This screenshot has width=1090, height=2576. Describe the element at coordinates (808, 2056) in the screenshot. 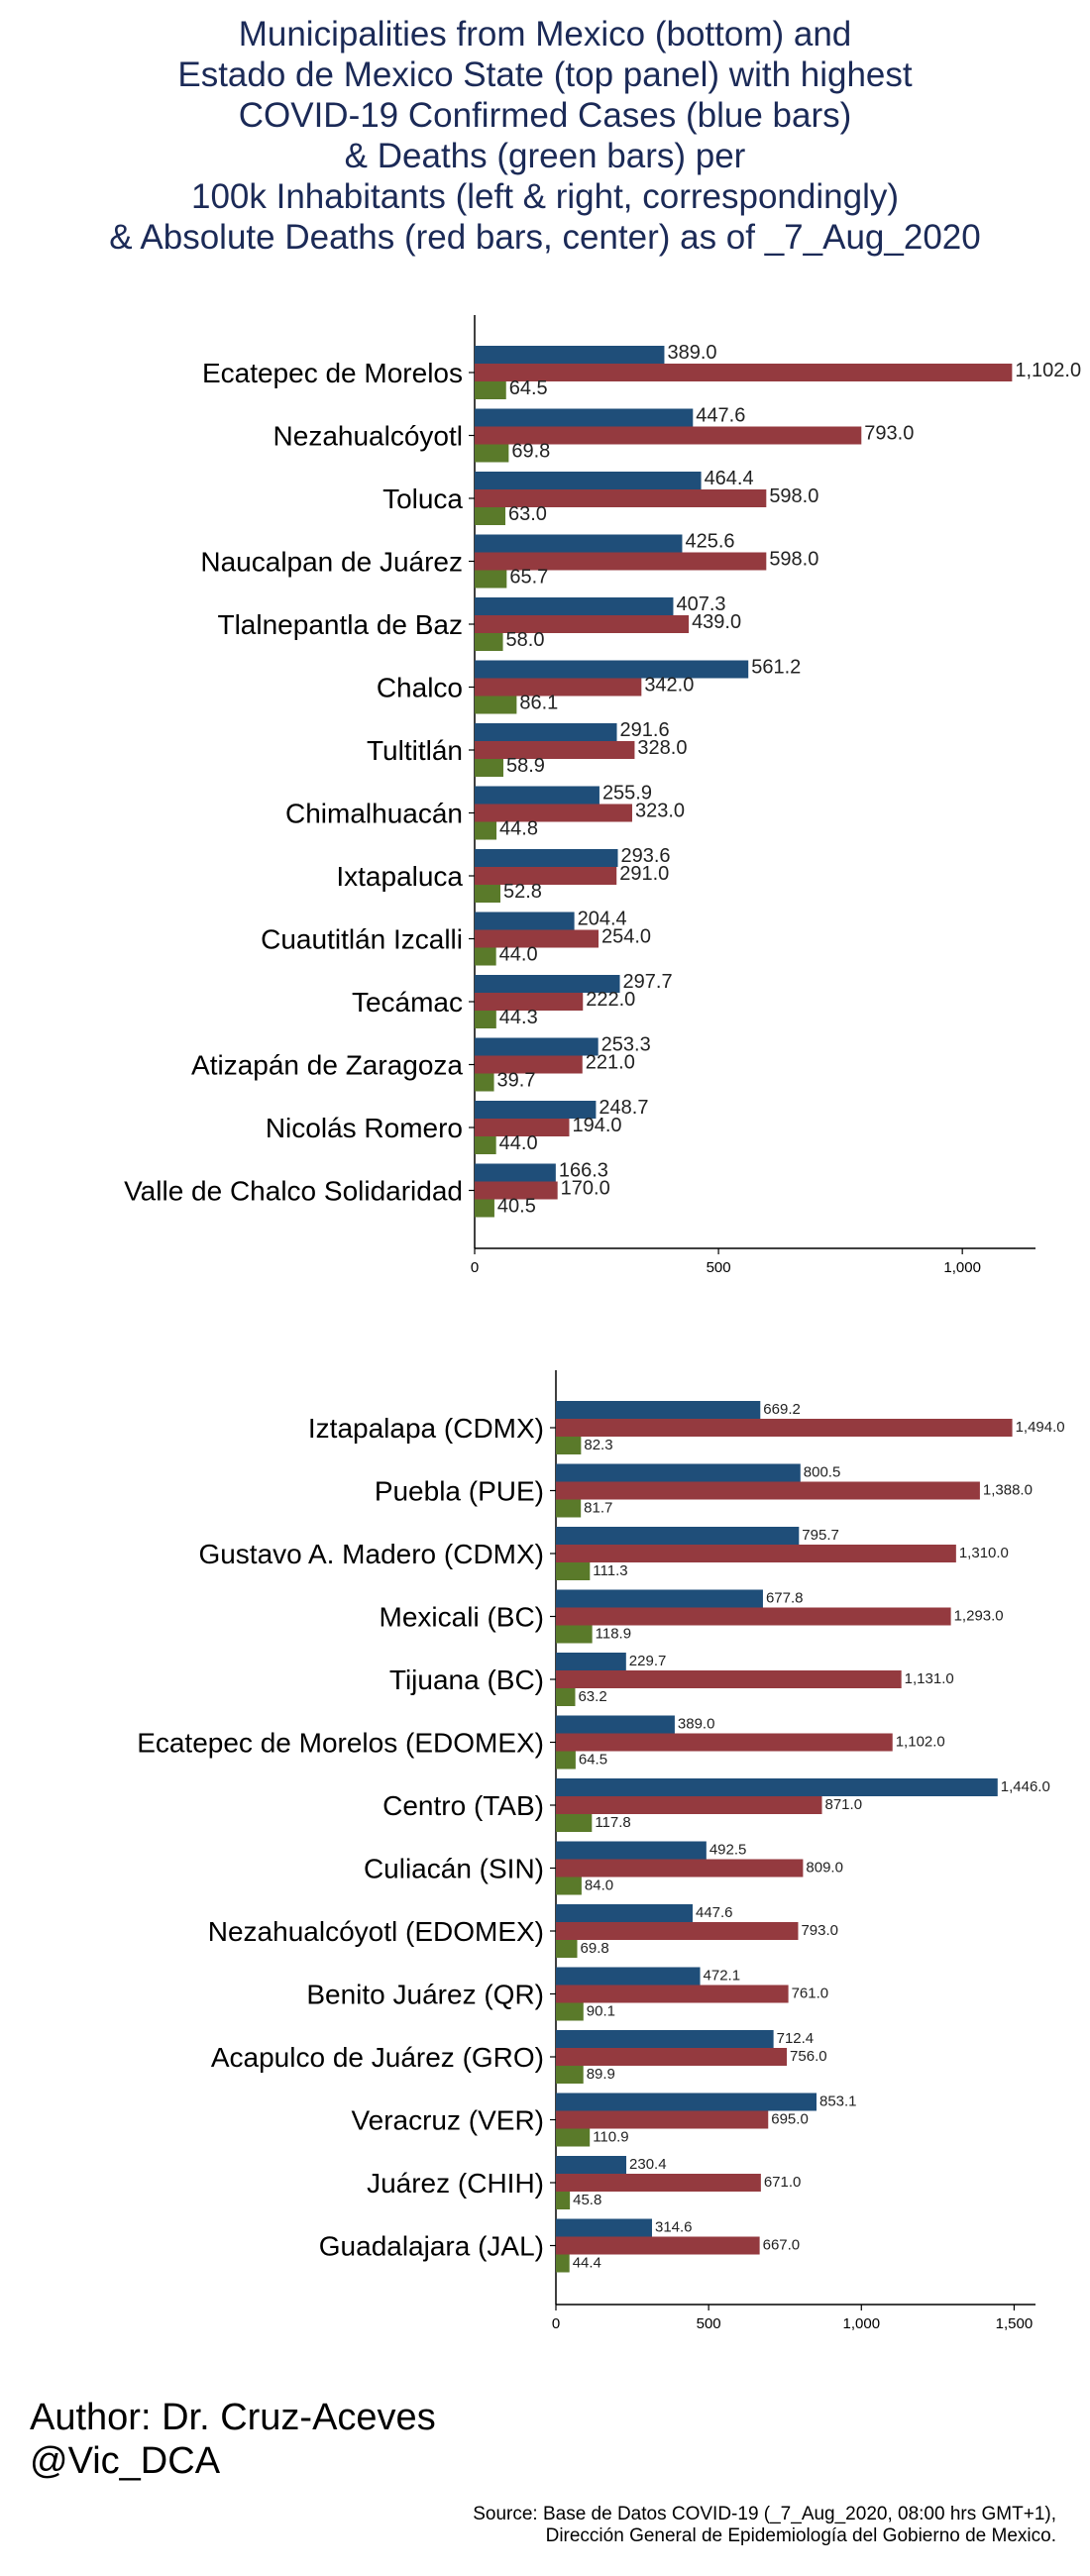

I see `deaths-absolute-value-label: 756.0` at that location.